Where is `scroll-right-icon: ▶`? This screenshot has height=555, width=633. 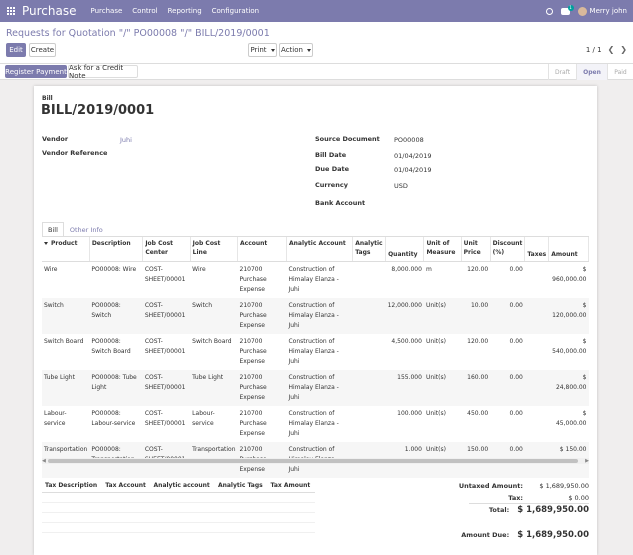 scroll-right-icon: ▶ is located at coordinates (587, 461).